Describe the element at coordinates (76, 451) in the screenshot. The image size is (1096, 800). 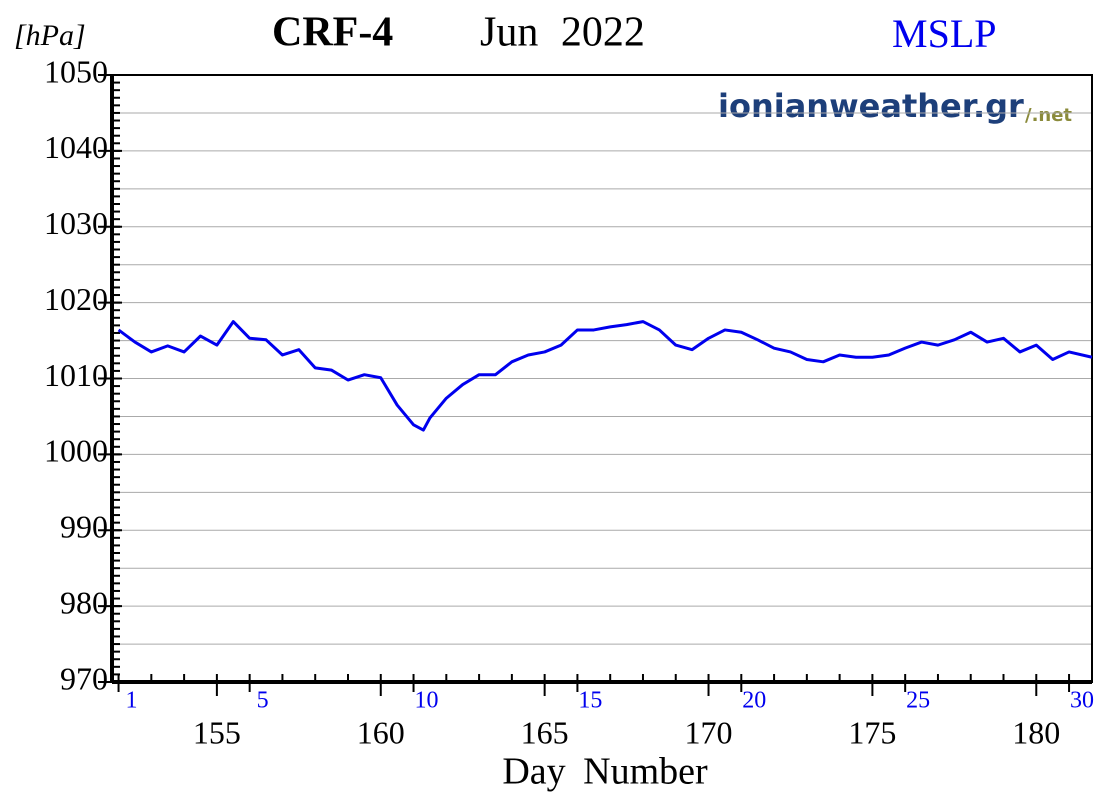
I see `y-tick-label: 1000` at that location.